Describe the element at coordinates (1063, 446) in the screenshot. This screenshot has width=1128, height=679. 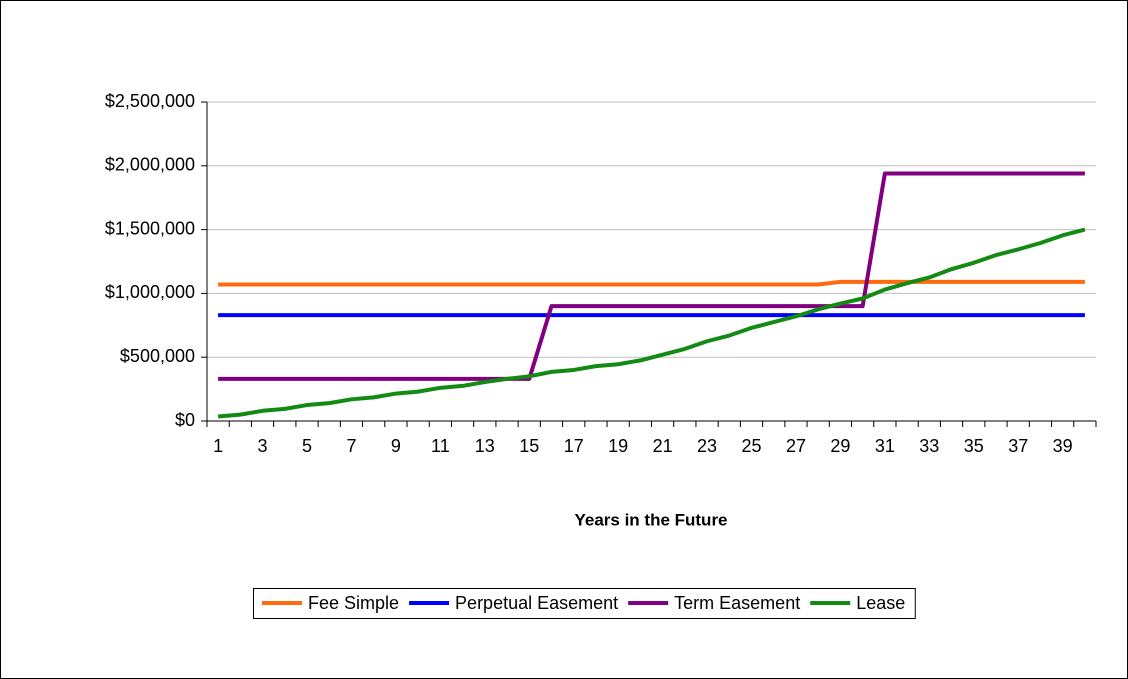
I see `x-tick-label: 39` at that location.